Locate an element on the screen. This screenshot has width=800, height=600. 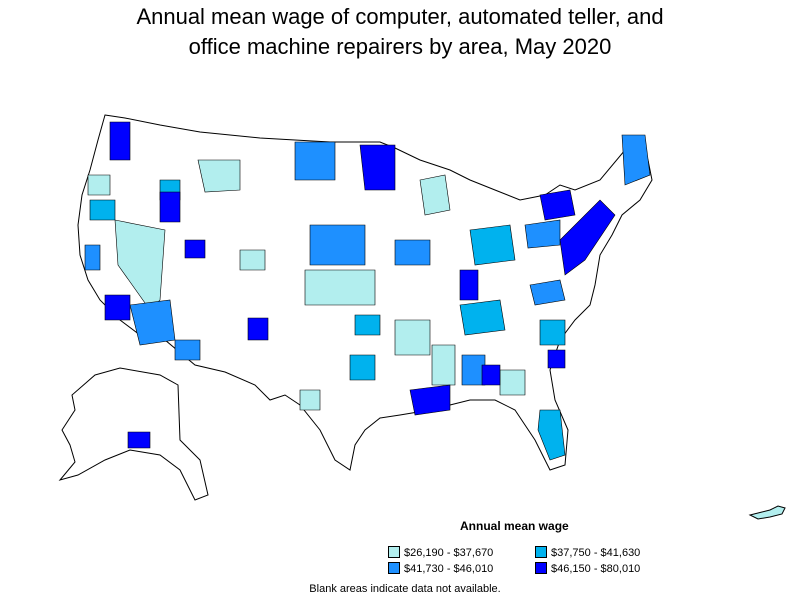
area-illinois is located at coordinates (469, 285).